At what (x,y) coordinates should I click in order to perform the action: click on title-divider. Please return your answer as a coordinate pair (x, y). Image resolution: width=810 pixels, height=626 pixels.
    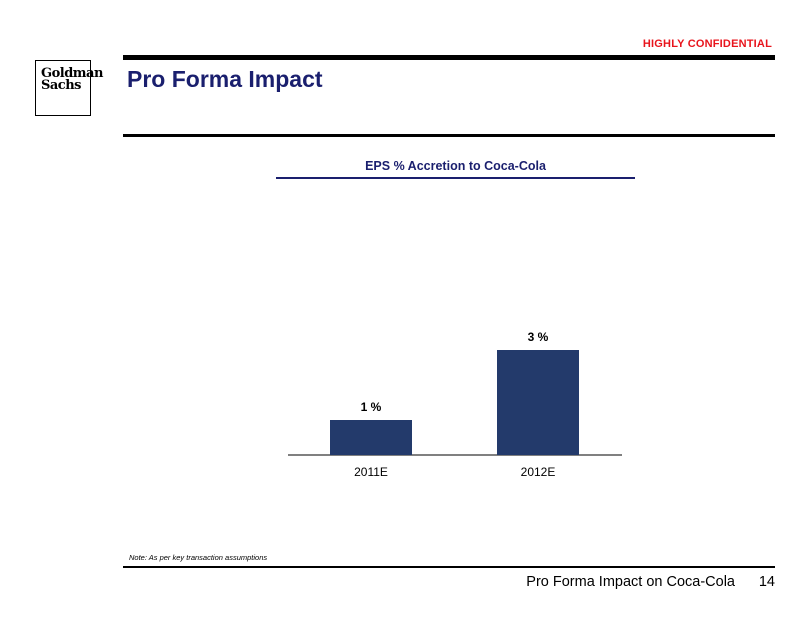
    Looking at the image, I should click on (449, 135).